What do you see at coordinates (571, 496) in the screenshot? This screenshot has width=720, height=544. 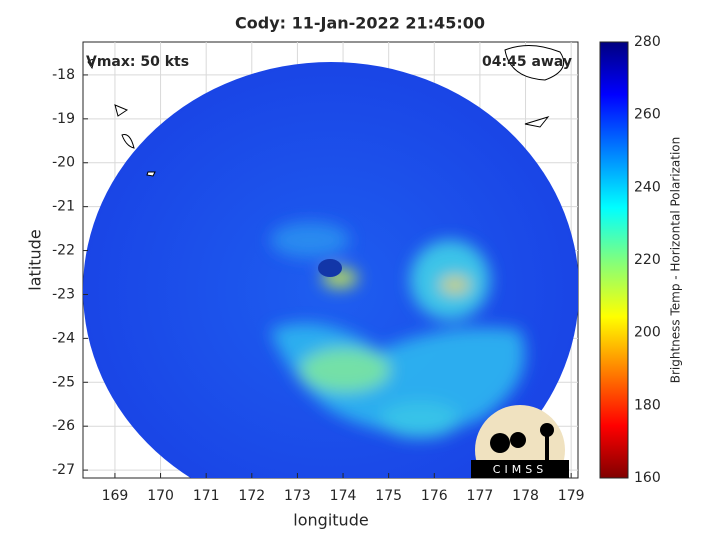 I see `x-tick-label: 179` at bounding box center [571, 496].